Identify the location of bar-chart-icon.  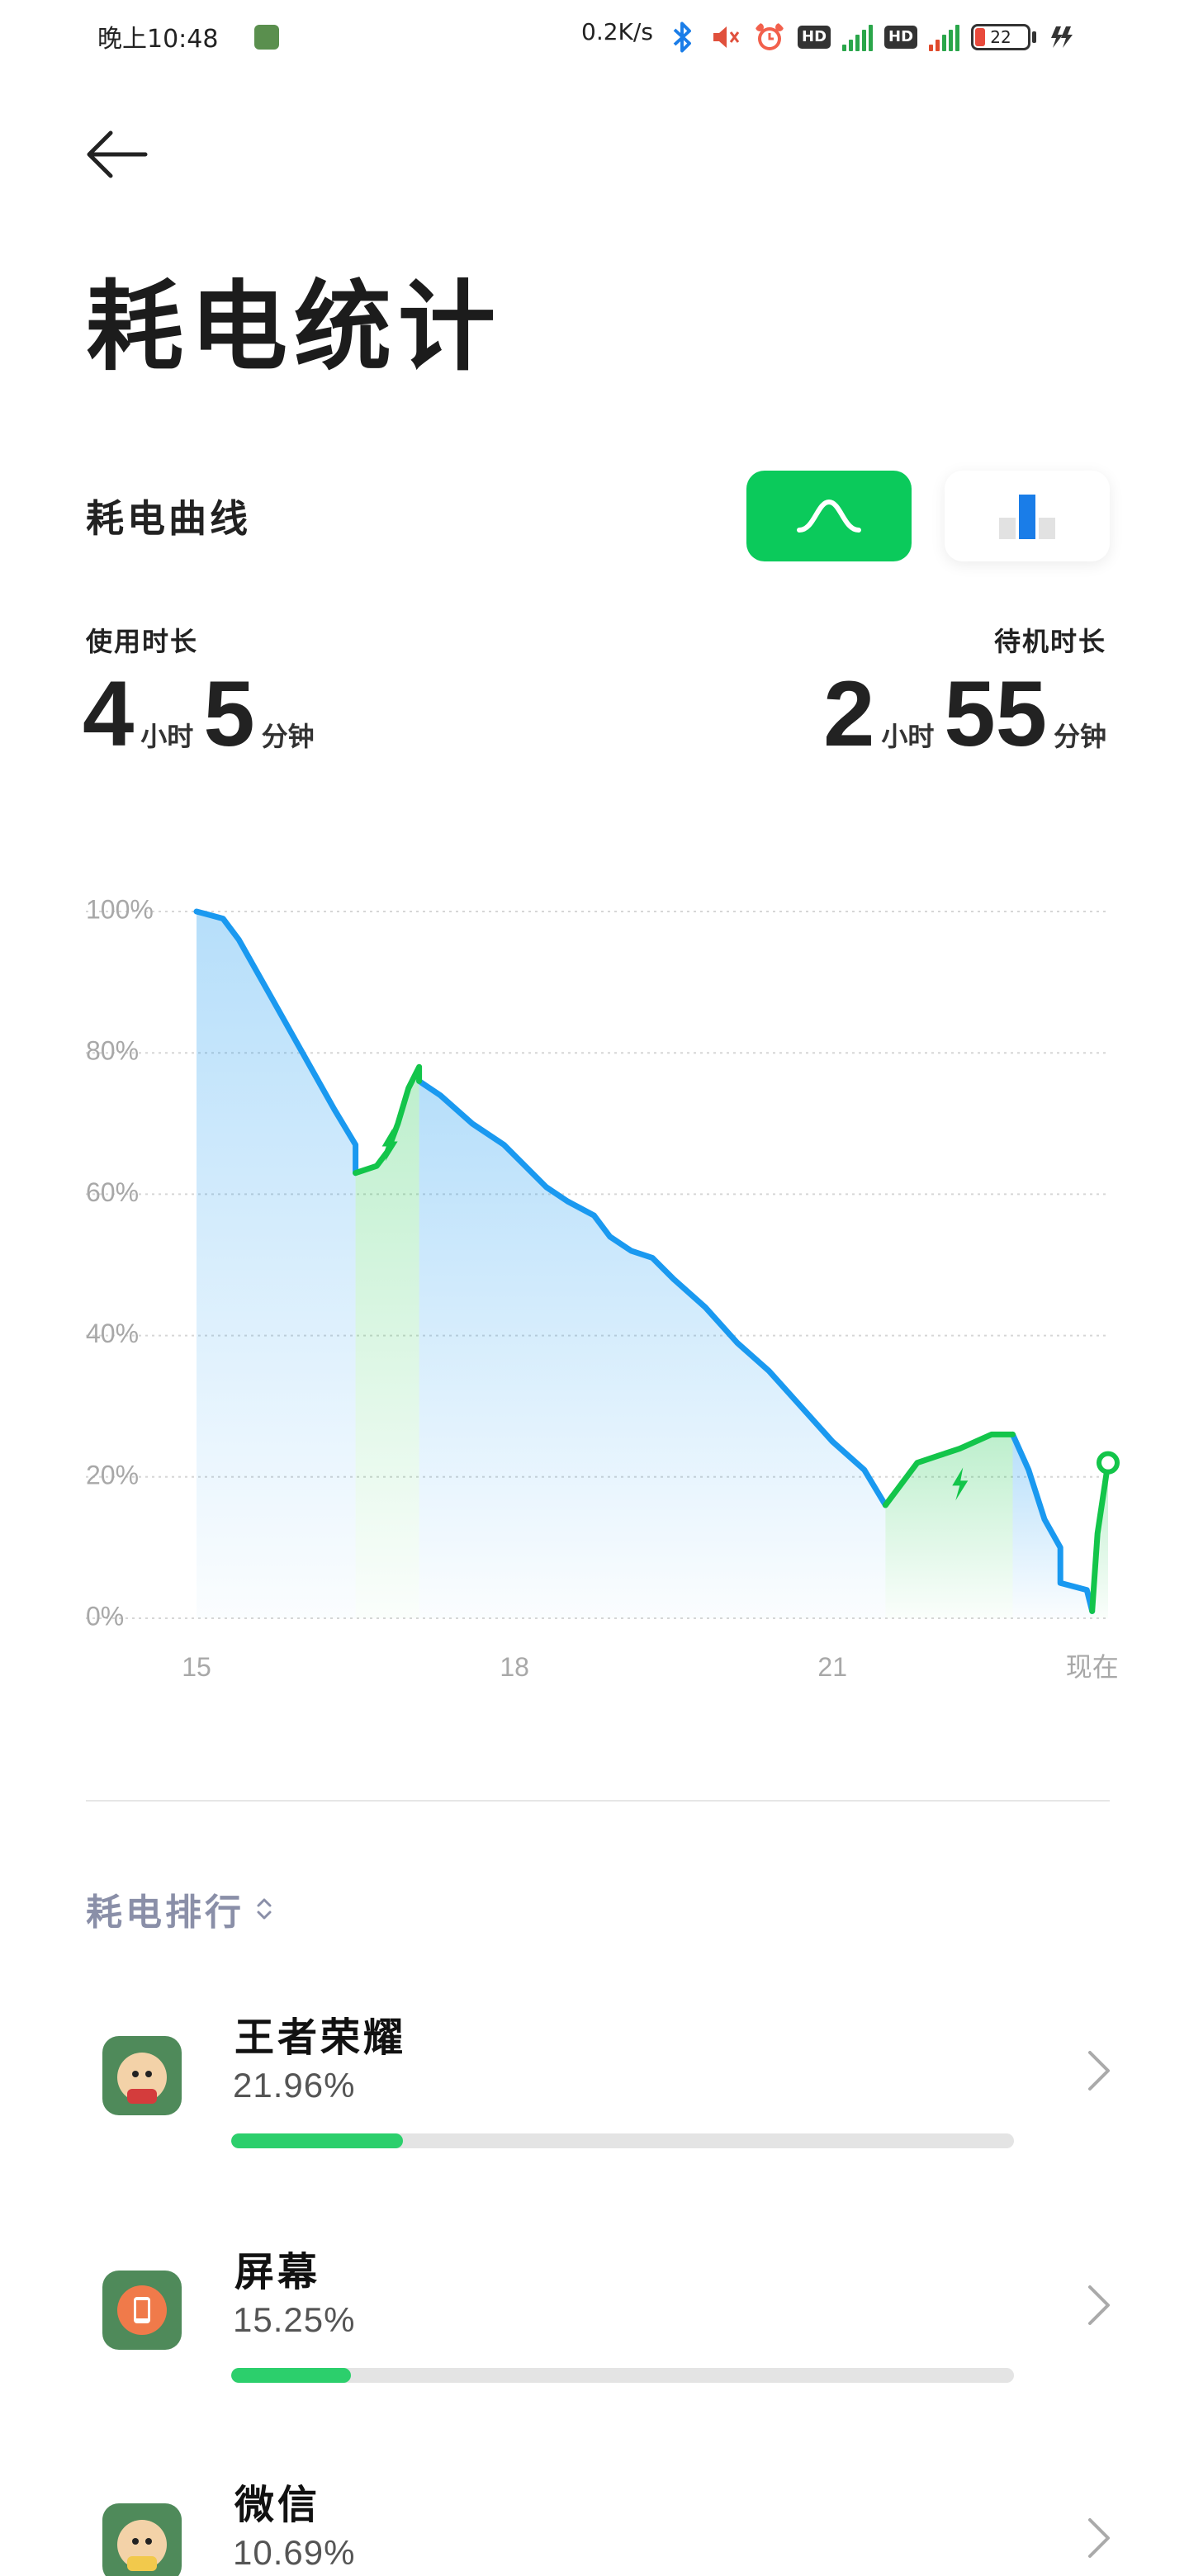
(1027, 517).